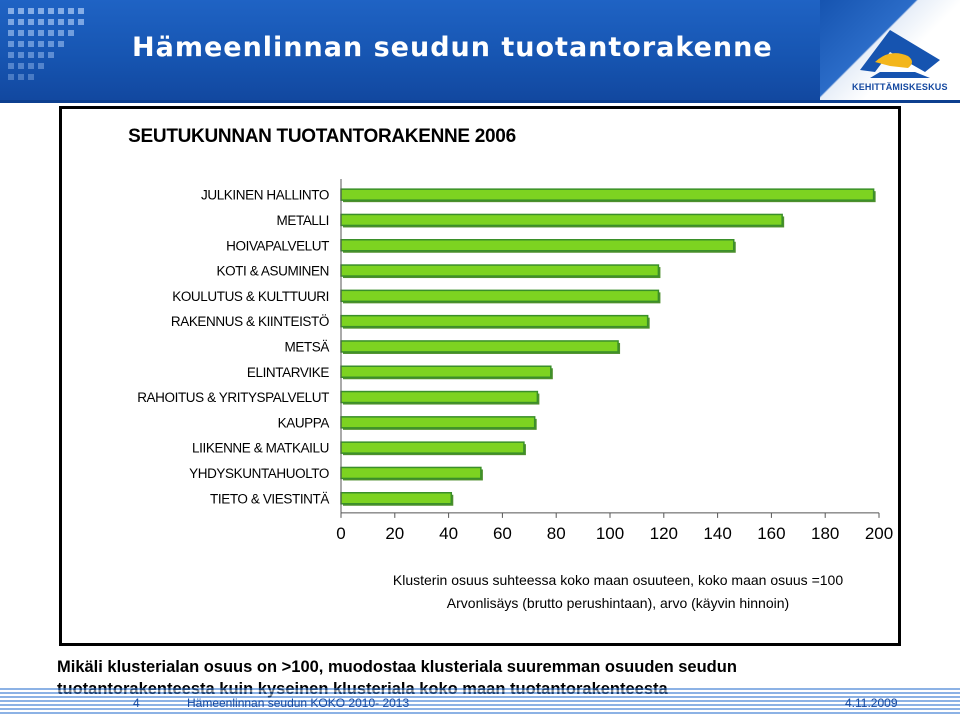 This screenshot has width=960, height=716. I want to click on footer-text: Hämeenlinnan seudun KOKO 2010- 2013, so click(298, 703).